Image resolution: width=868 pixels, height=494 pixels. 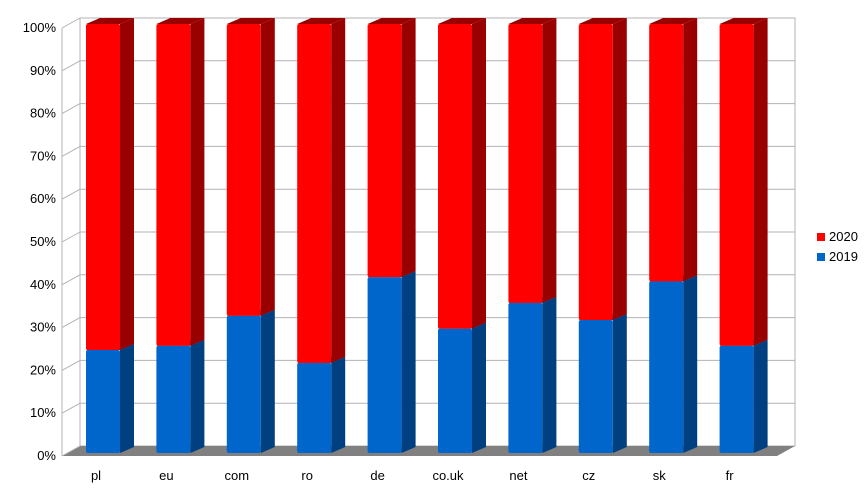 I want to click on x-tick-label: co.uk, so click(x=448, y=475).